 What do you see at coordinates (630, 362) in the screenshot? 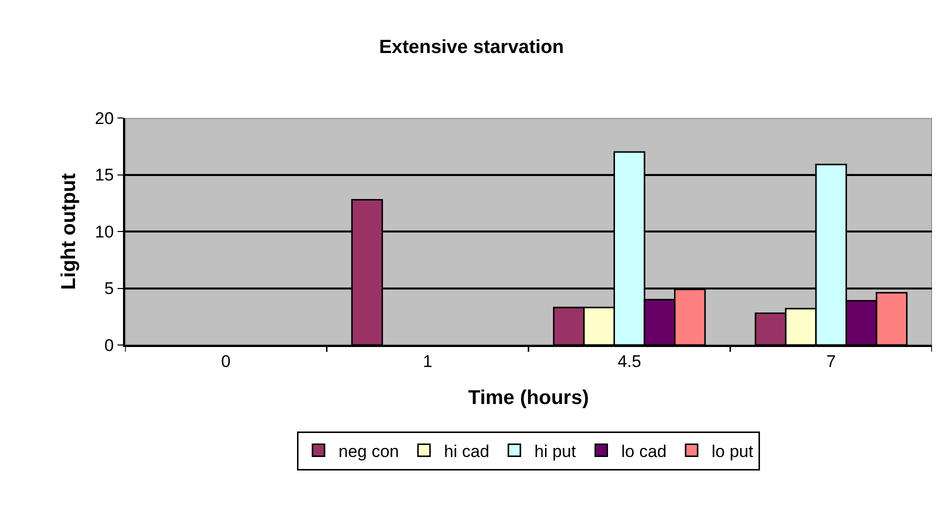
I see `x-tick-label: 4.5` at bounding box center [630, 362].